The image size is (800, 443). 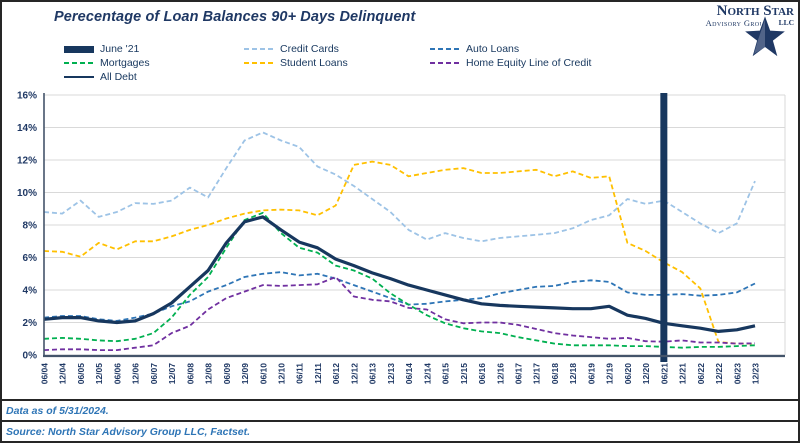 What do you see at coordinates (646, 374) in the screenshot?
I see `x-tick-label: 12/20` at bounding box center [646, 374].